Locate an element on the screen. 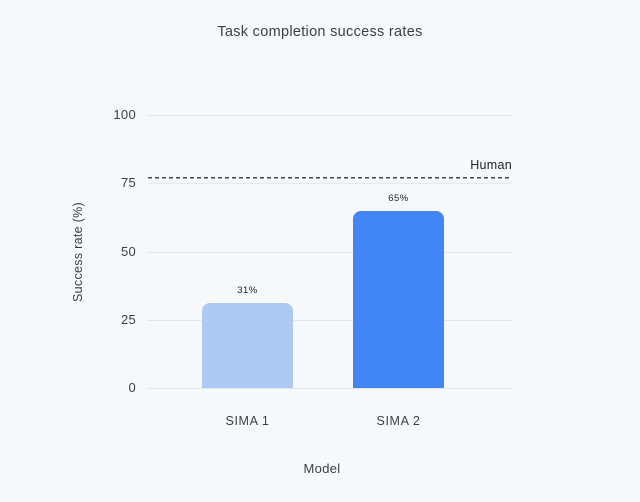  human-reference-line is located at coordinates (330, 177).